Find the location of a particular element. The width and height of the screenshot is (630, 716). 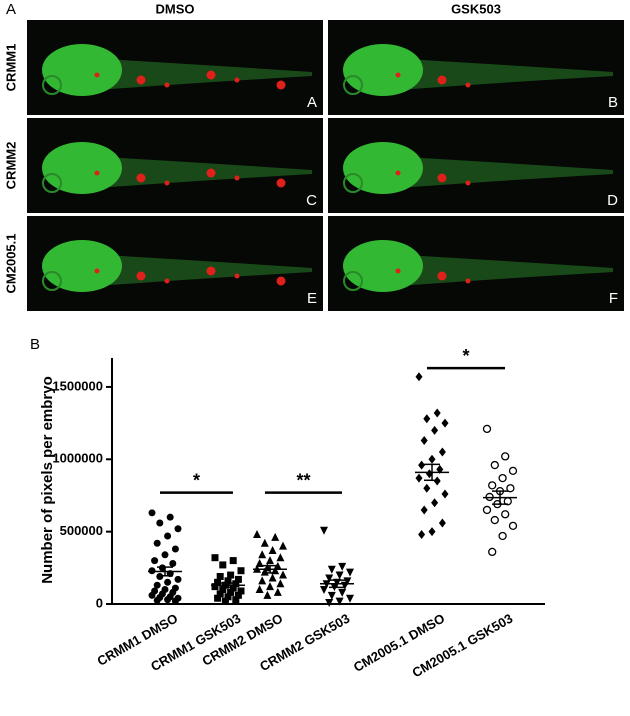

image-label: C is located at coordinates (311, 200).